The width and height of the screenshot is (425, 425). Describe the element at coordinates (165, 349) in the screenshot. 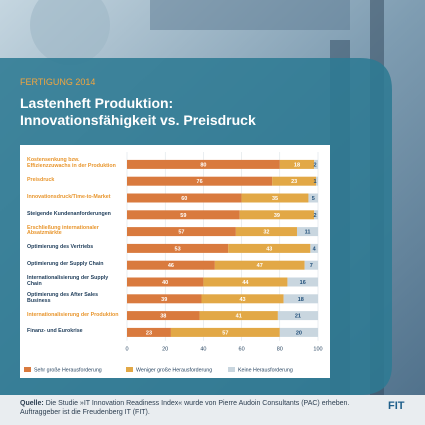

I see `x-tick-label: 20` at that location.